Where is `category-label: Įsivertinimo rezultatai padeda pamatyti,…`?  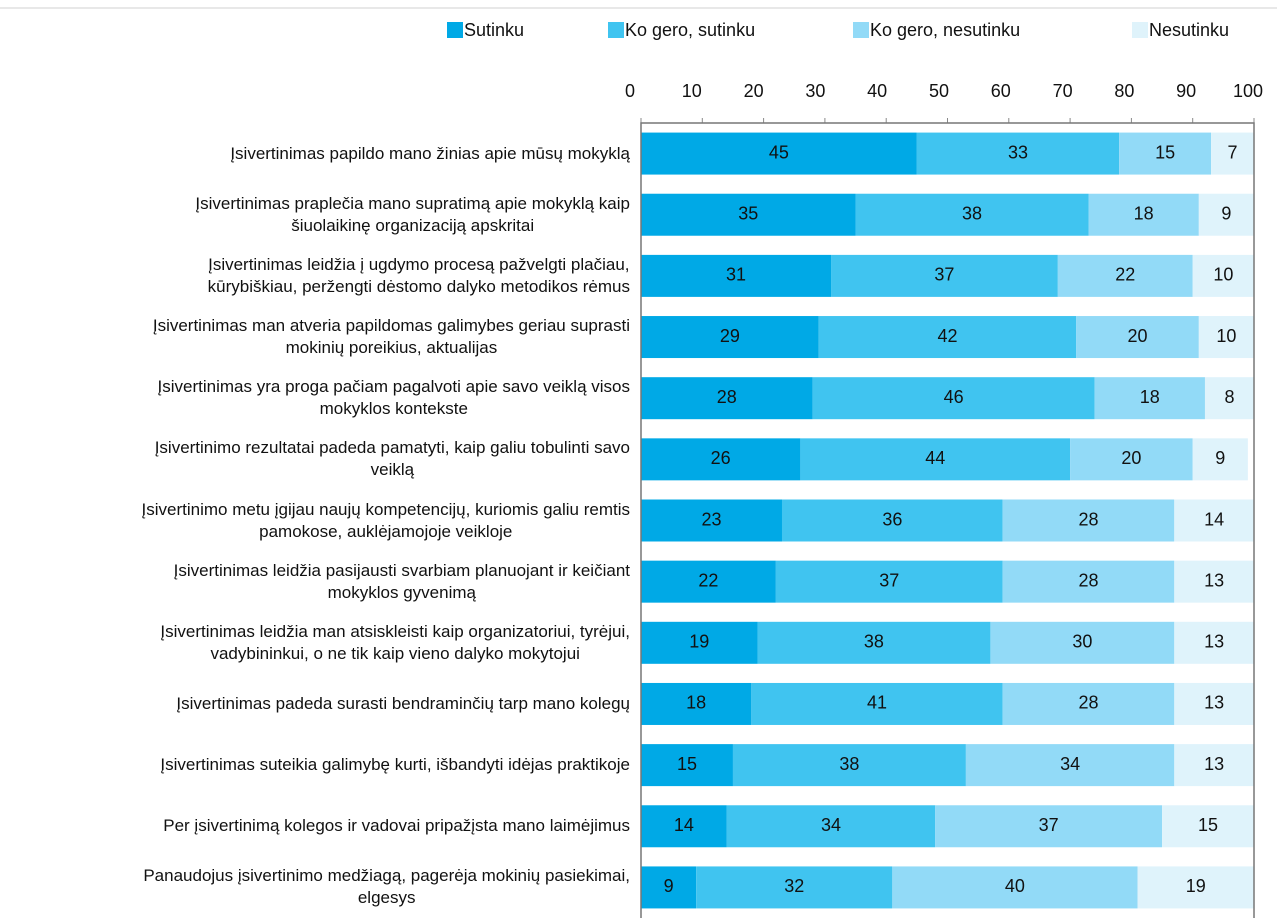 category-label: Įsivertinimo rezultatai padeda pamatyti,… is located at coordinates (392, 459).